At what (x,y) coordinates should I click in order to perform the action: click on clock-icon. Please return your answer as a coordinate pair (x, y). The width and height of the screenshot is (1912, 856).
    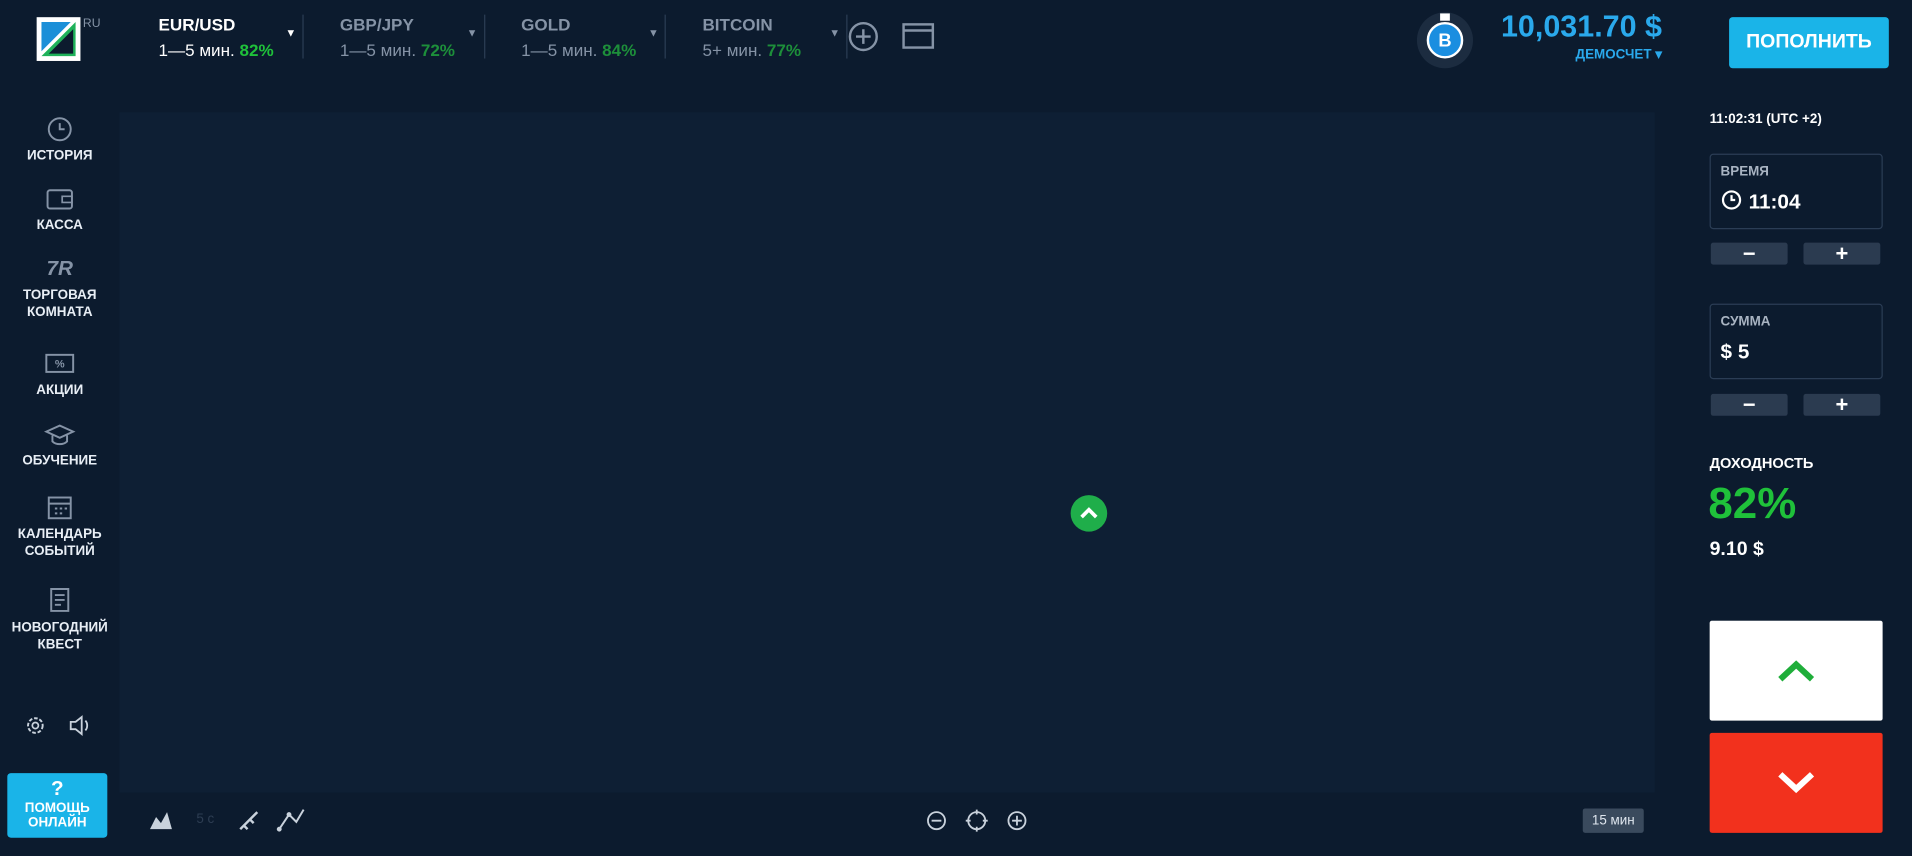
    Looking at the image, I should click on (1731, 200).